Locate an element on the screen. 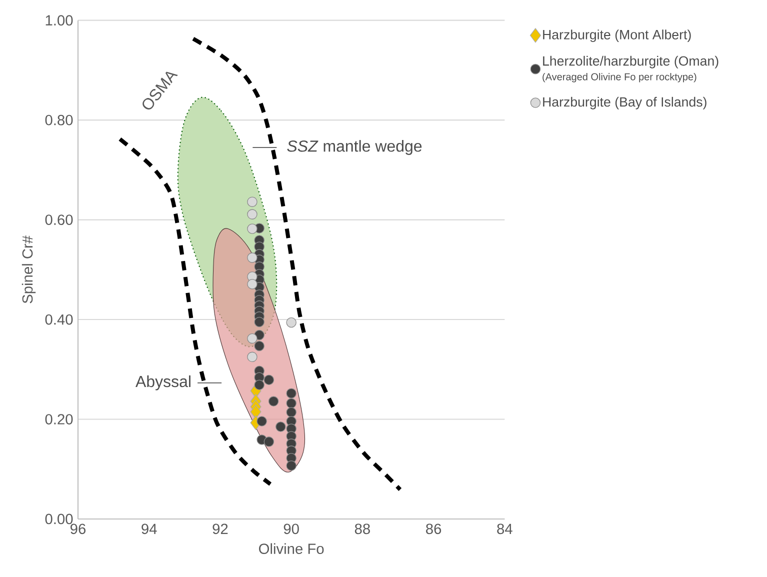  y-tick-label: 1.00 is located at coordinates (59, 20).